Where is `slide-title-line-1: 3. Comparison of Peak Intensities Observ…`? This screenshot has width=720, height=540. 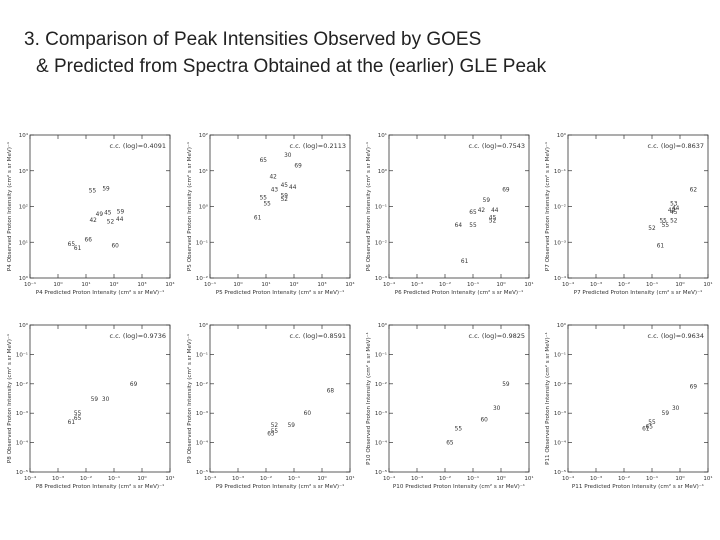
slide-title-line-1: 3. Comparison of Peak Intensities Observ… is located at coordinates (253, 39).